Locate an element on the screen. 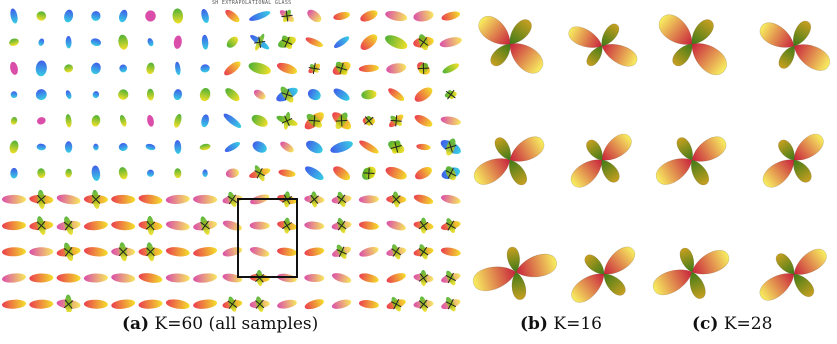  caption-a: (a) K=60 (all samples) is located at coordinates (220, 327).